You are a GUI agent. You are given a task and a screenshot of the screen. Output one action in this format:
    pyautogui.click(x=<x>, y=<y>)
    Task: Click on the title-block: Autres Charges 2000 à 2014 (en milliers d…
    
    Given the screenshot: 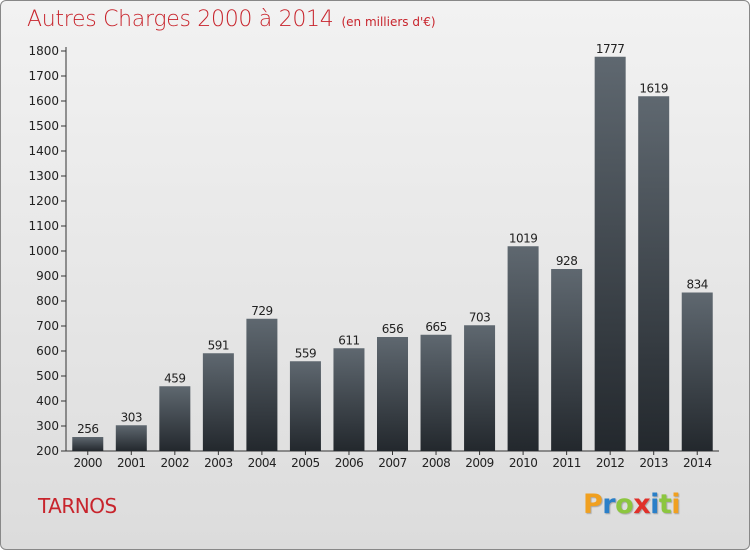 What is the action you would take?
    pyautogui.click(x=231, y=19)
    